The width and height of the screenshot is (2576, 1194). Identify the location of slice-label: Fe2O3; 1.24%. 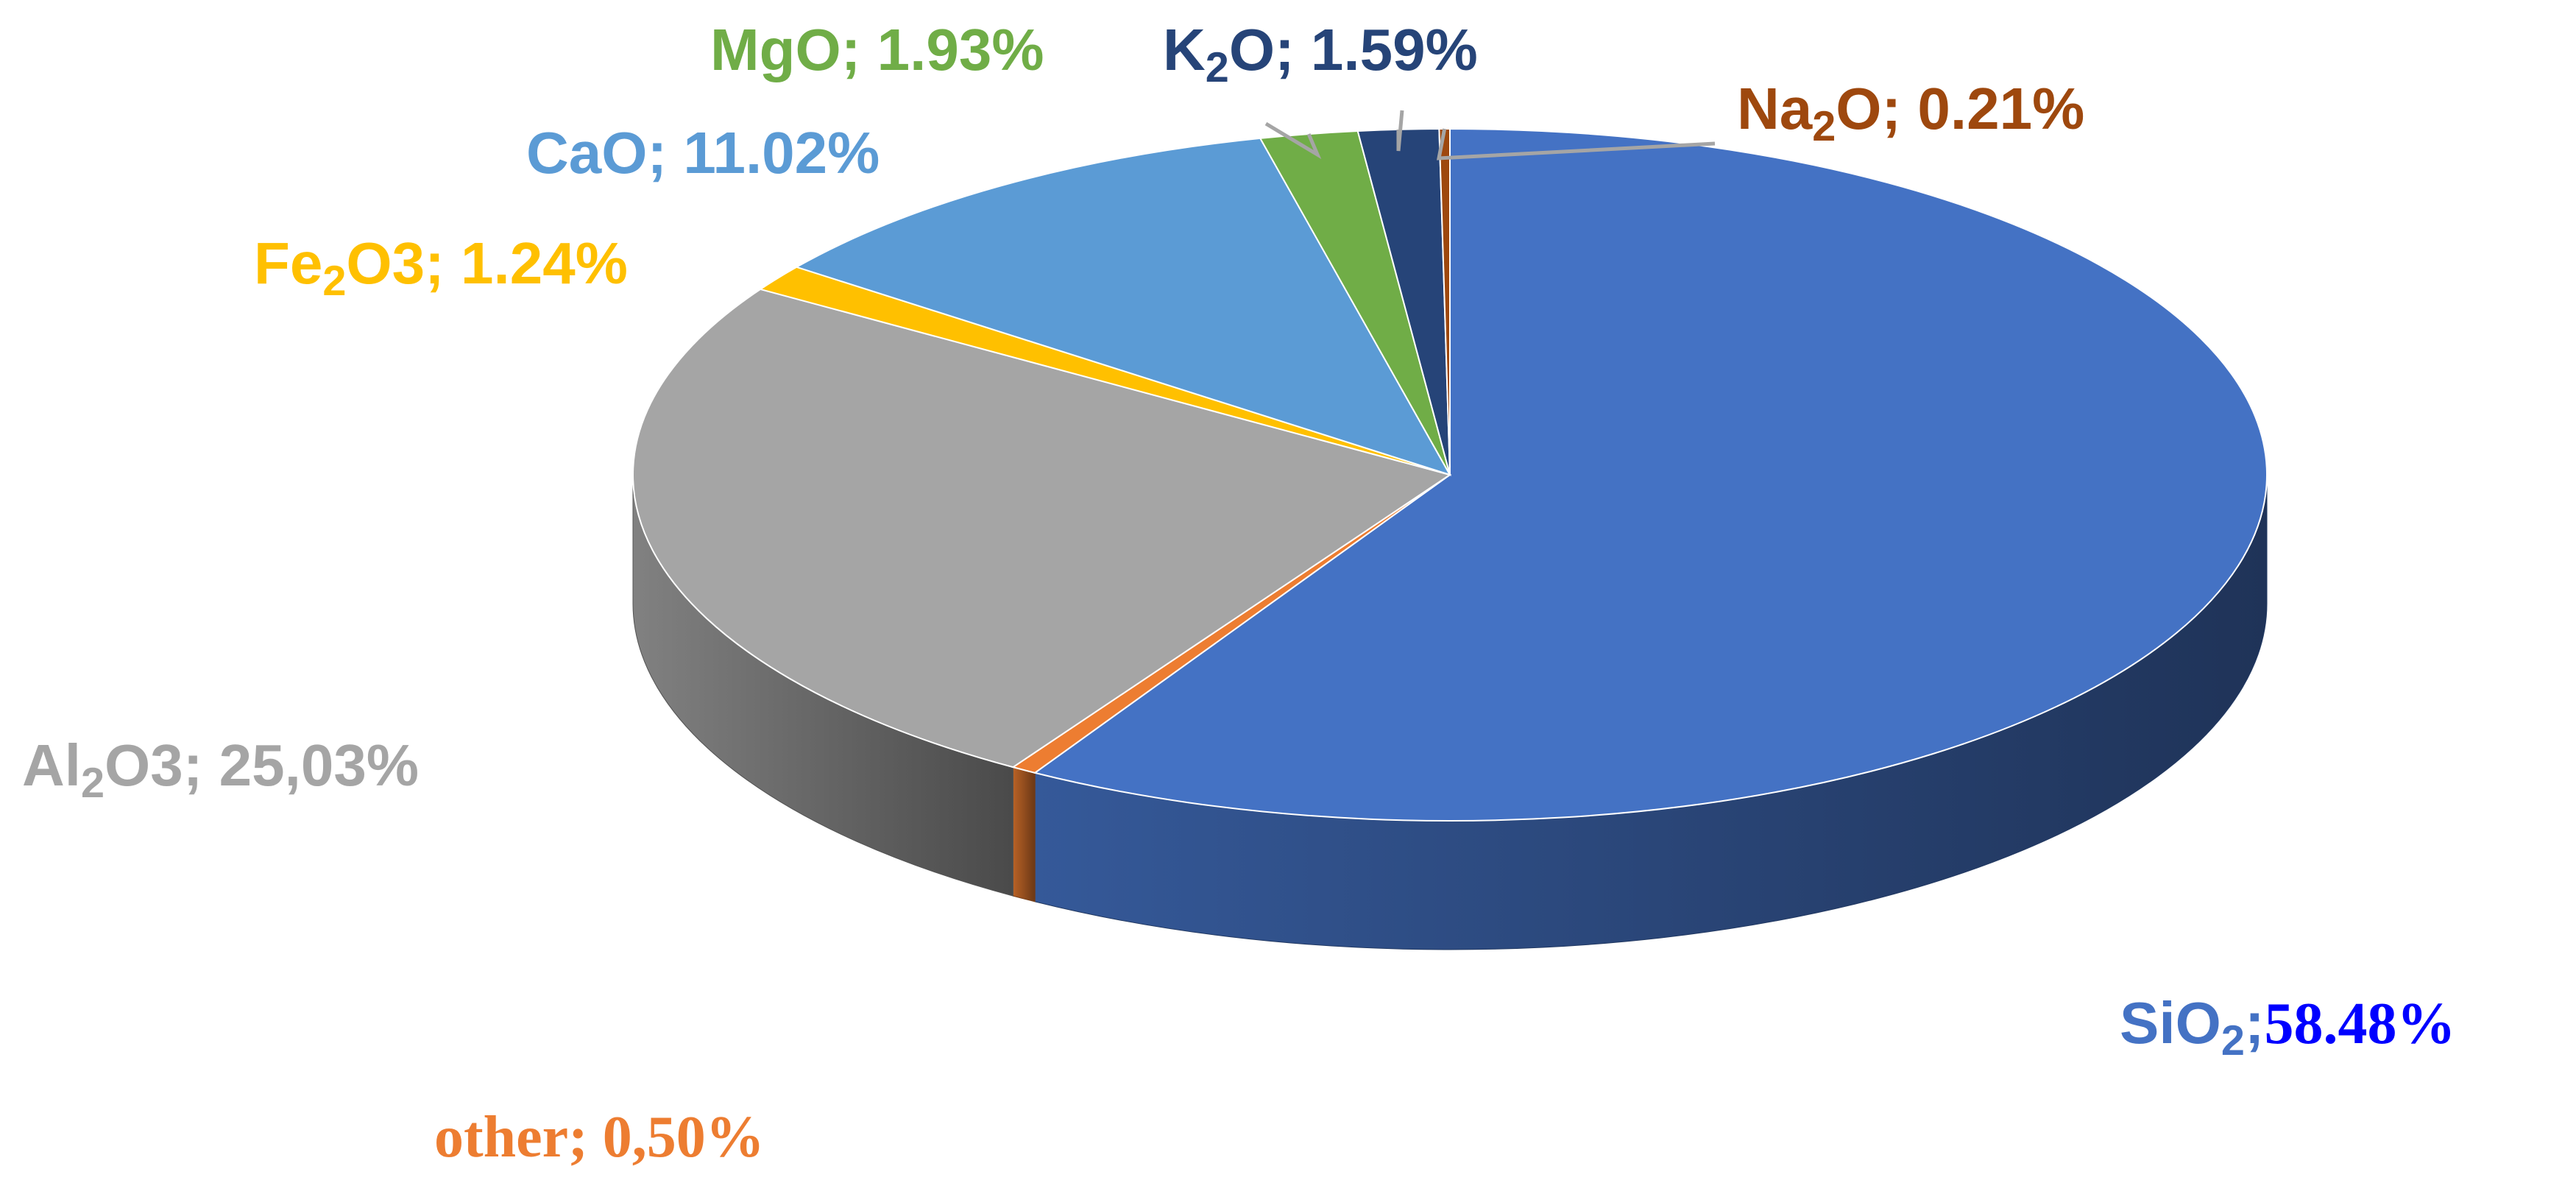
(441, 268).